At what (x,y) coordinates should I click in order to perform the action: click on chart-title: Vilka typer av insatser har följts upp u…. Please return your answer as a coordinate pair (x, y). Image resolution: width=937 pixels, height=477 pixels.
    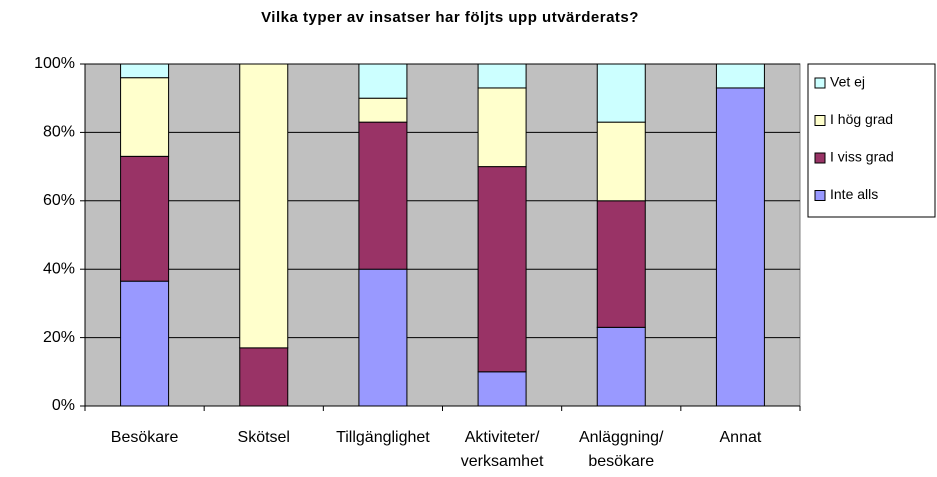
    Looking at the image, I should click on (450, 17).